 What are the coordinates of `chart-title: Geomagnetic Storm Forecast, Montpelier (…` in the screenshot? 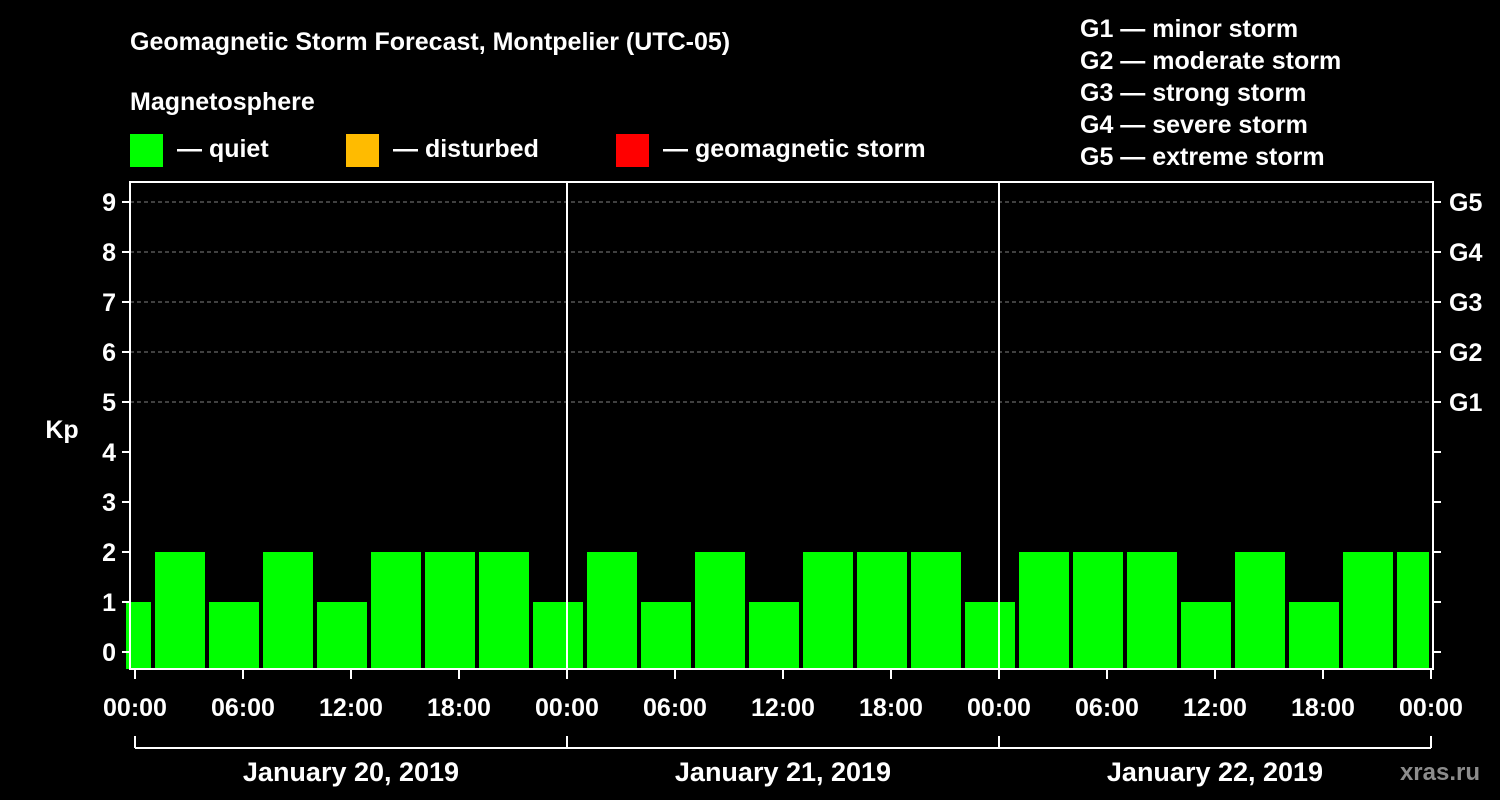 It's located at (430, 42).